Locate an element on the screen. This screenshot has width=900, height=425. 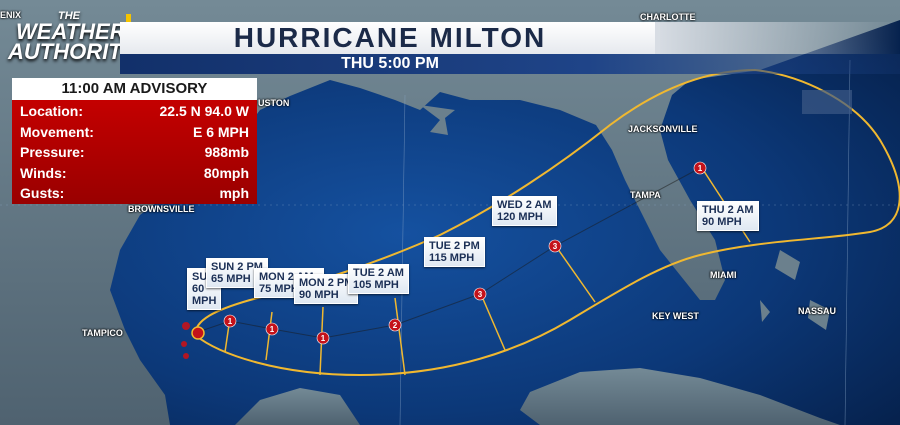
advisory-row: Pressure: 988mb is located at coordinates (134, 152).